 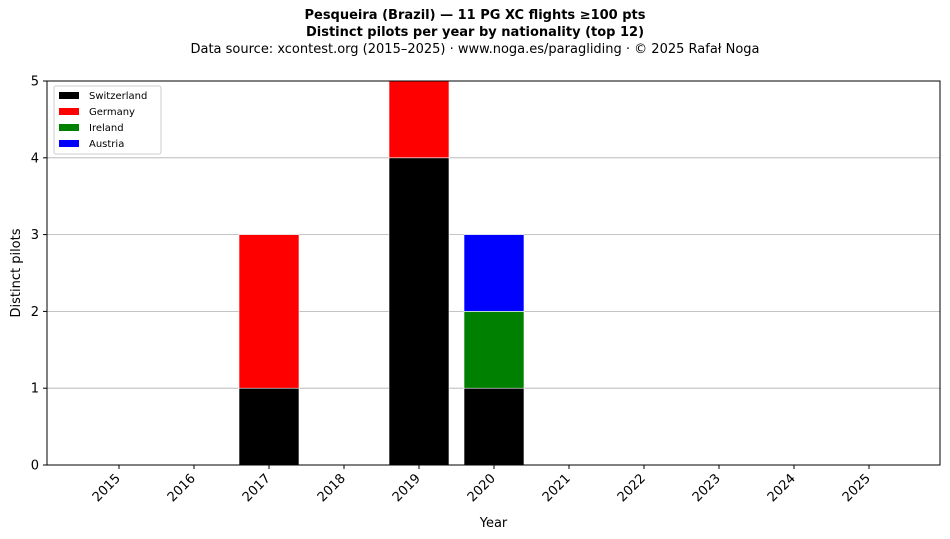 I want to click on y-tick-label: 0, so click(x=35, y=466).